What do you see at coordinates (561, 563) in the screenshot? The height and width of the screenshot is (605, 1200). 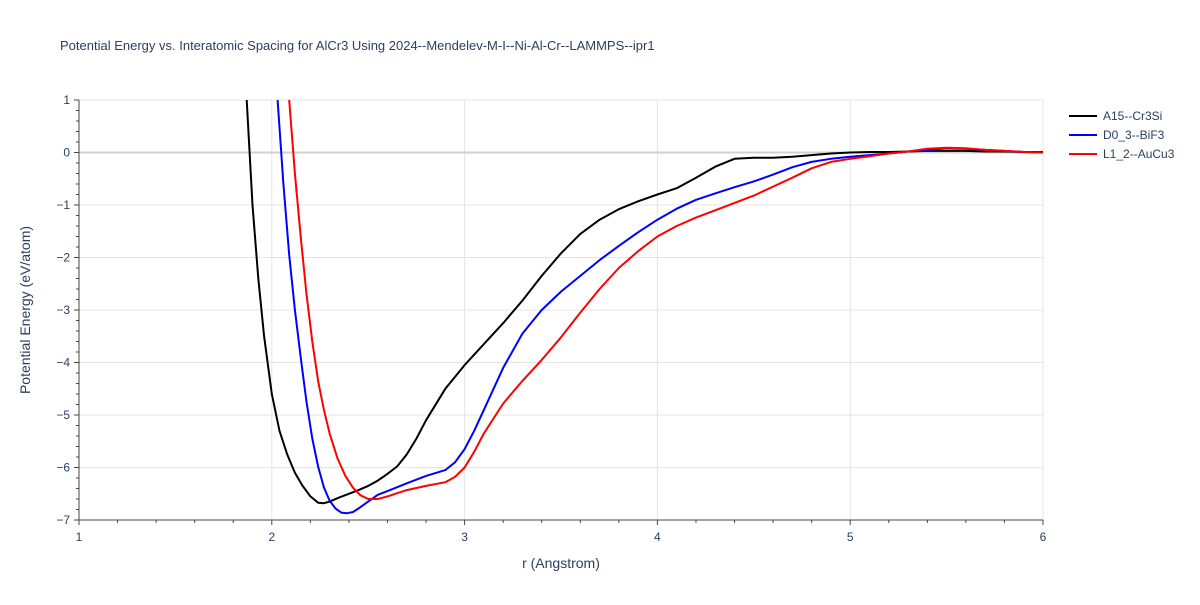 I see `x-axis-title: r (Angstrom)` at bounding box center [561, 563].